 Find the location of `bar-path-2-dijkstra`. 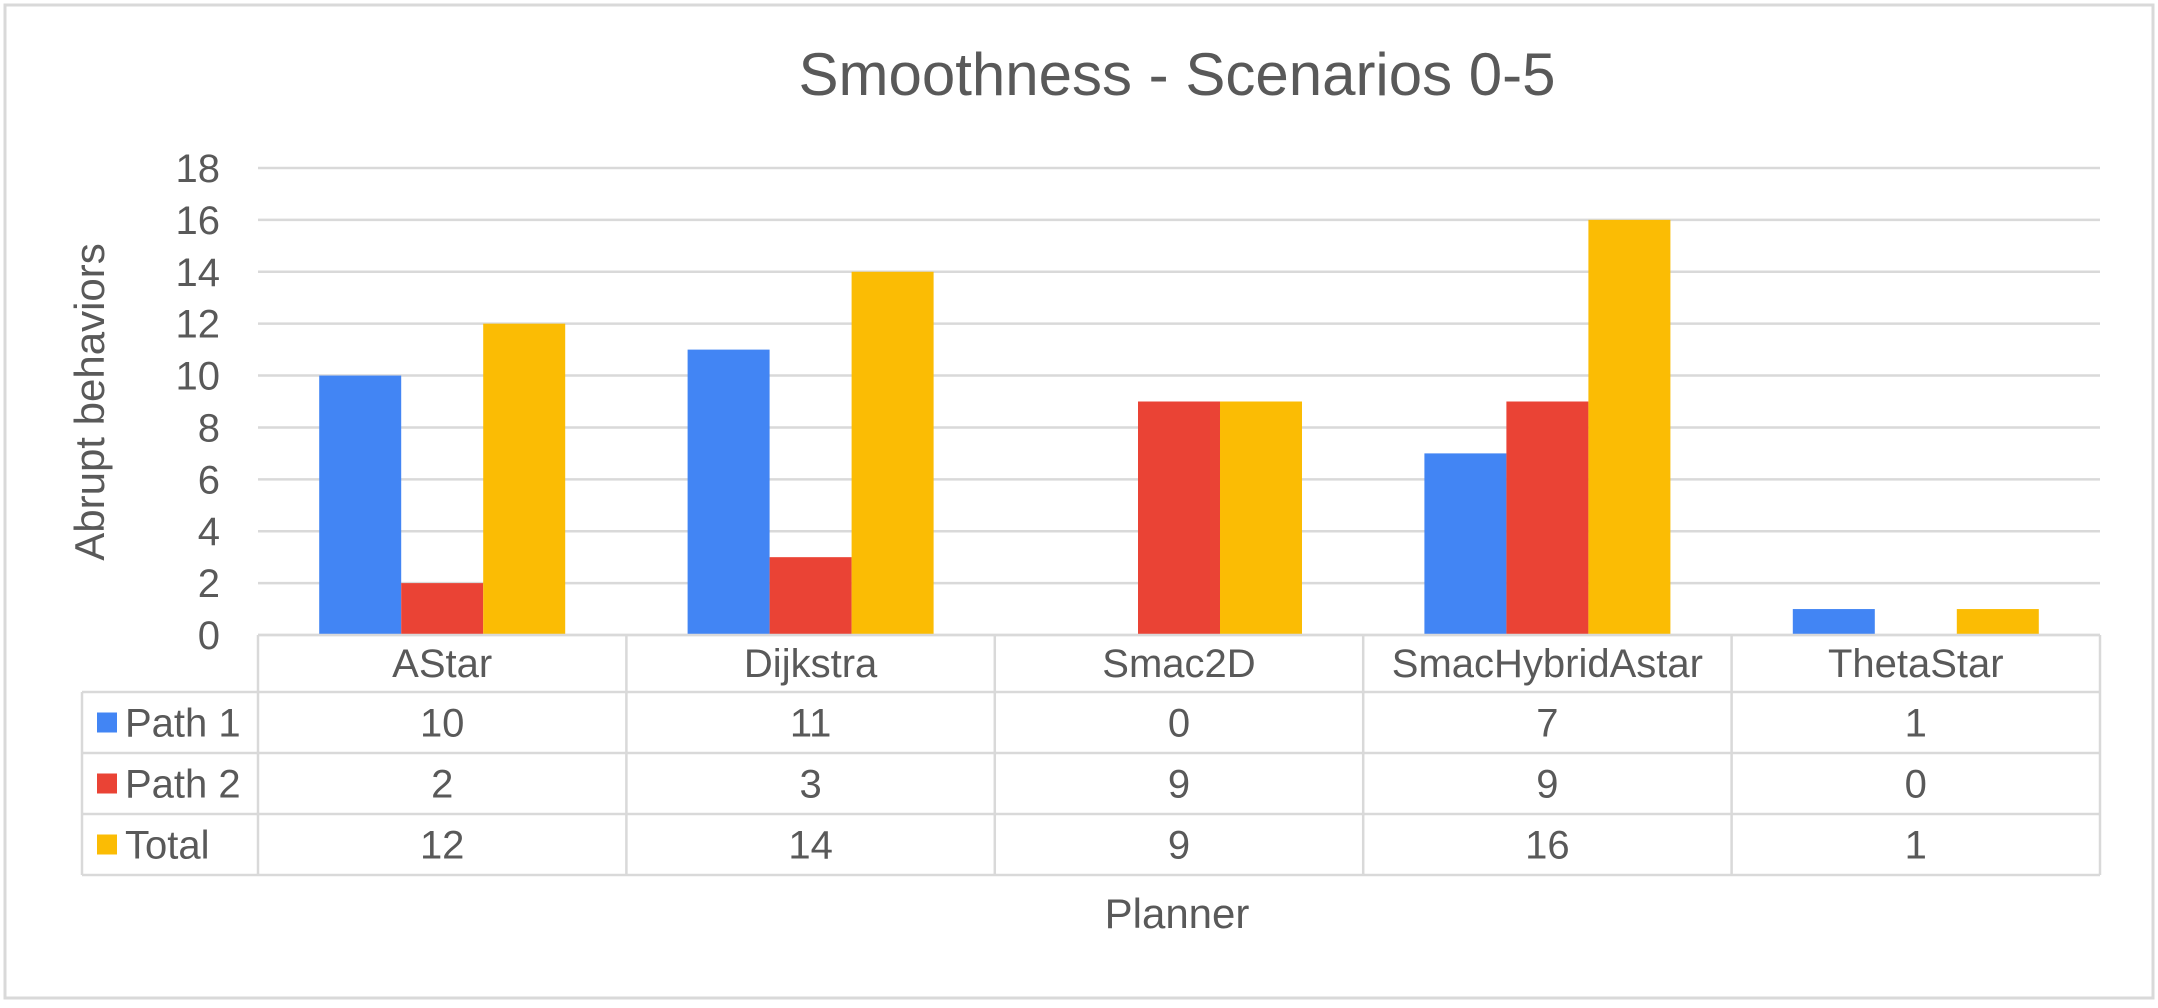

bar-path-2-dijkstra is located at coordinates (810, 596).